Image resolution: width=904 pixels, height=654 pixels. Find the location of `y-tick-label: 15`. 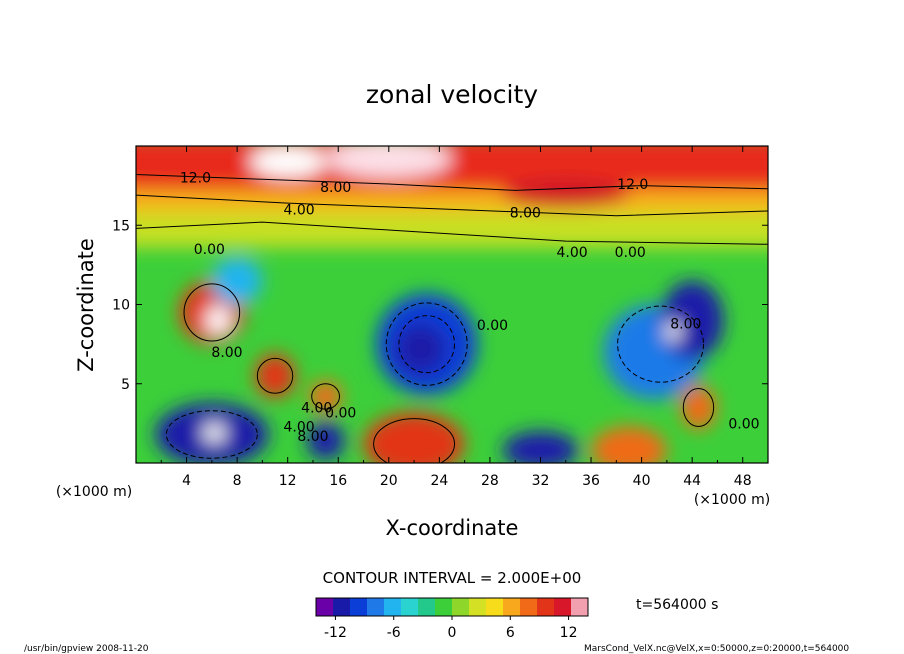

y-tick-label: 15 is located at coordinates (121, 226).